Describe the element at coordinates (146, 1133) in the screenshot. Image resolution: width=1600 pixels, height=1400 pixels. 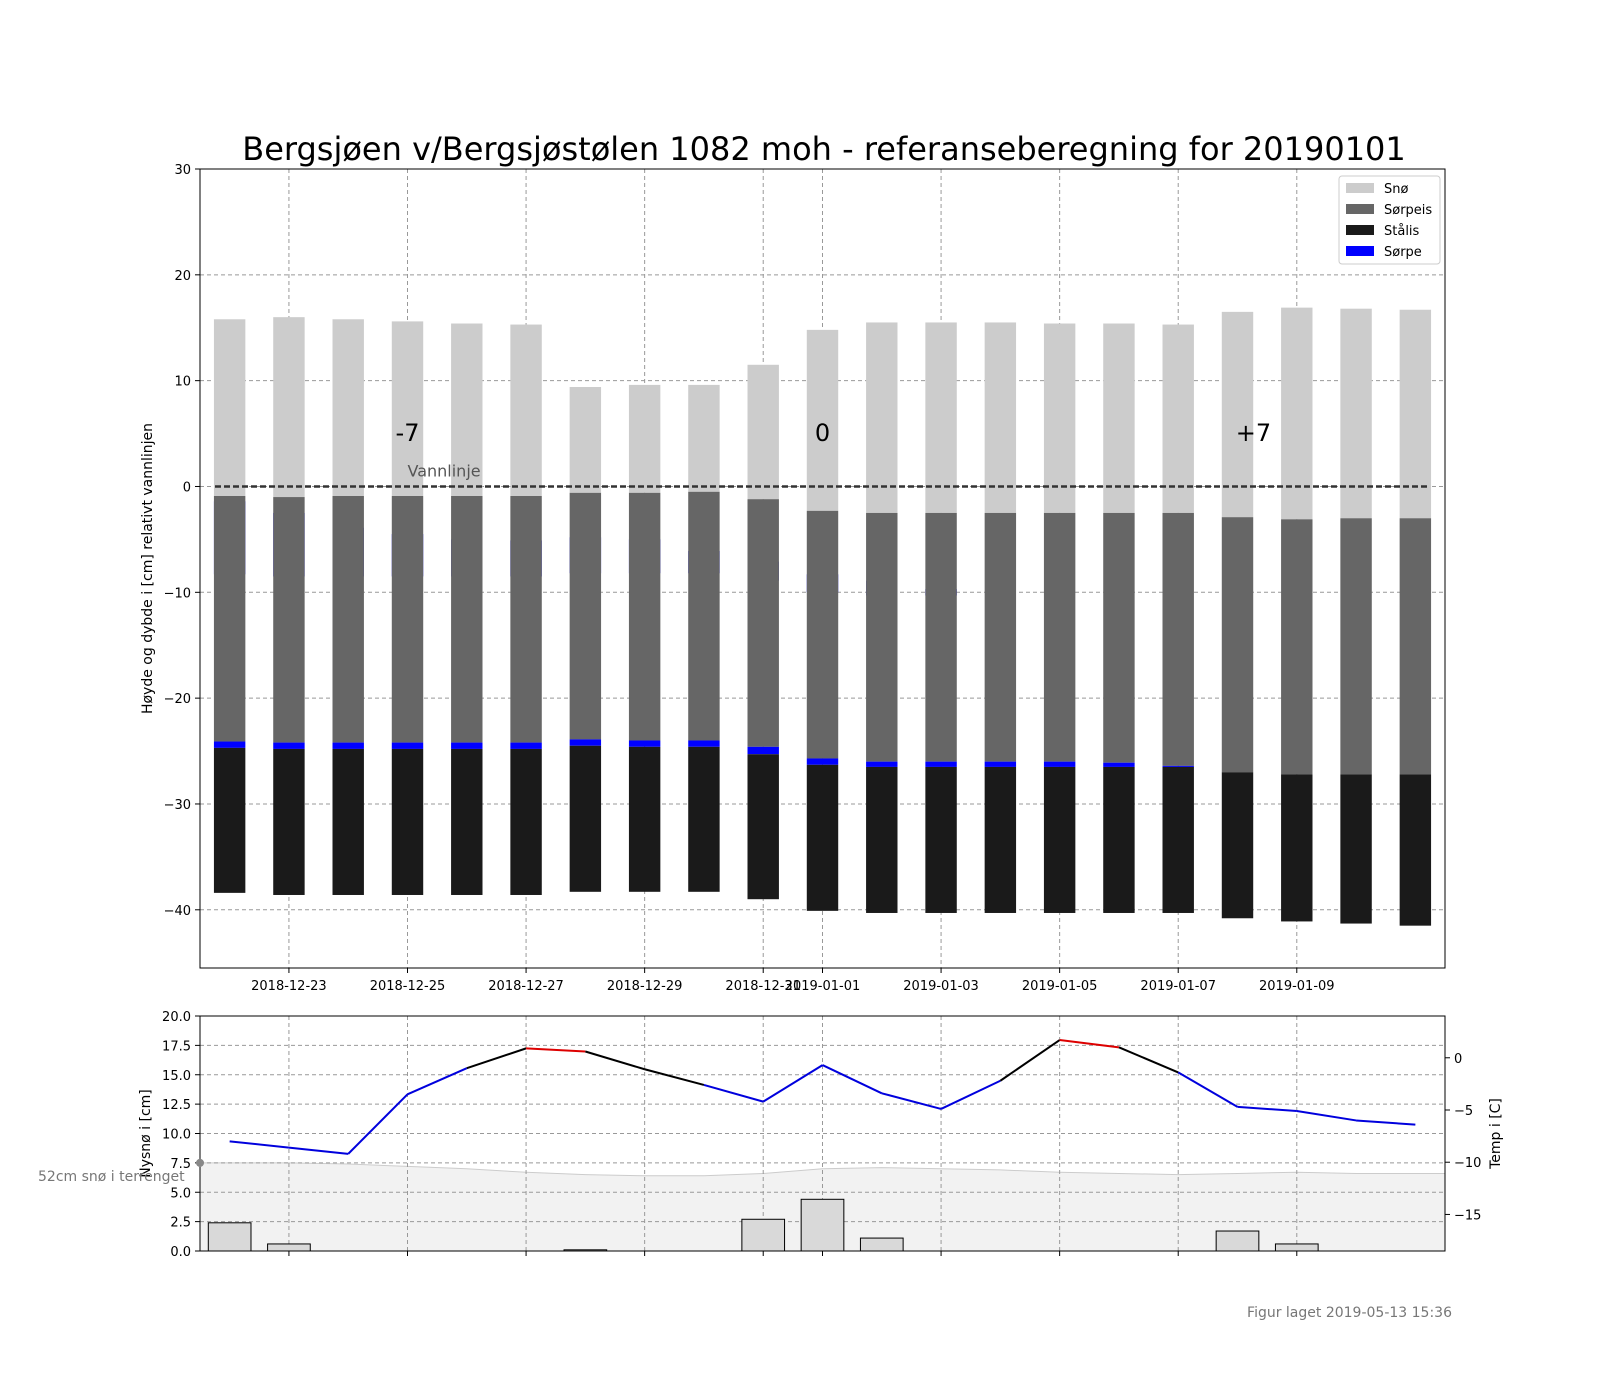
I see `new-snow-y-label: Nysnø i [cm]` at that location.